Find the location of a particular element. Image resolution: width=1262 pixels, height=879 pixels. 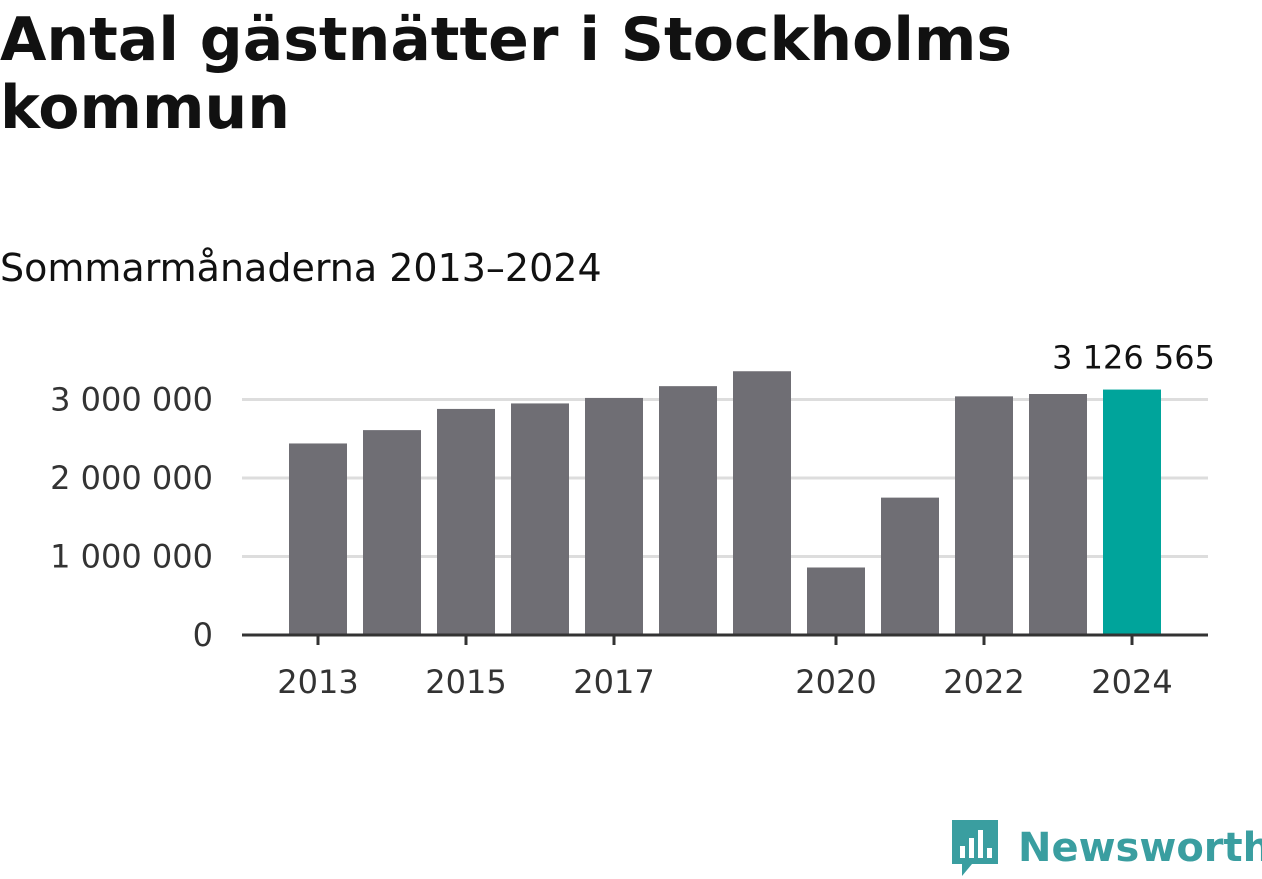

x-tick-label: 2015 is located at coordinates (465, 682).